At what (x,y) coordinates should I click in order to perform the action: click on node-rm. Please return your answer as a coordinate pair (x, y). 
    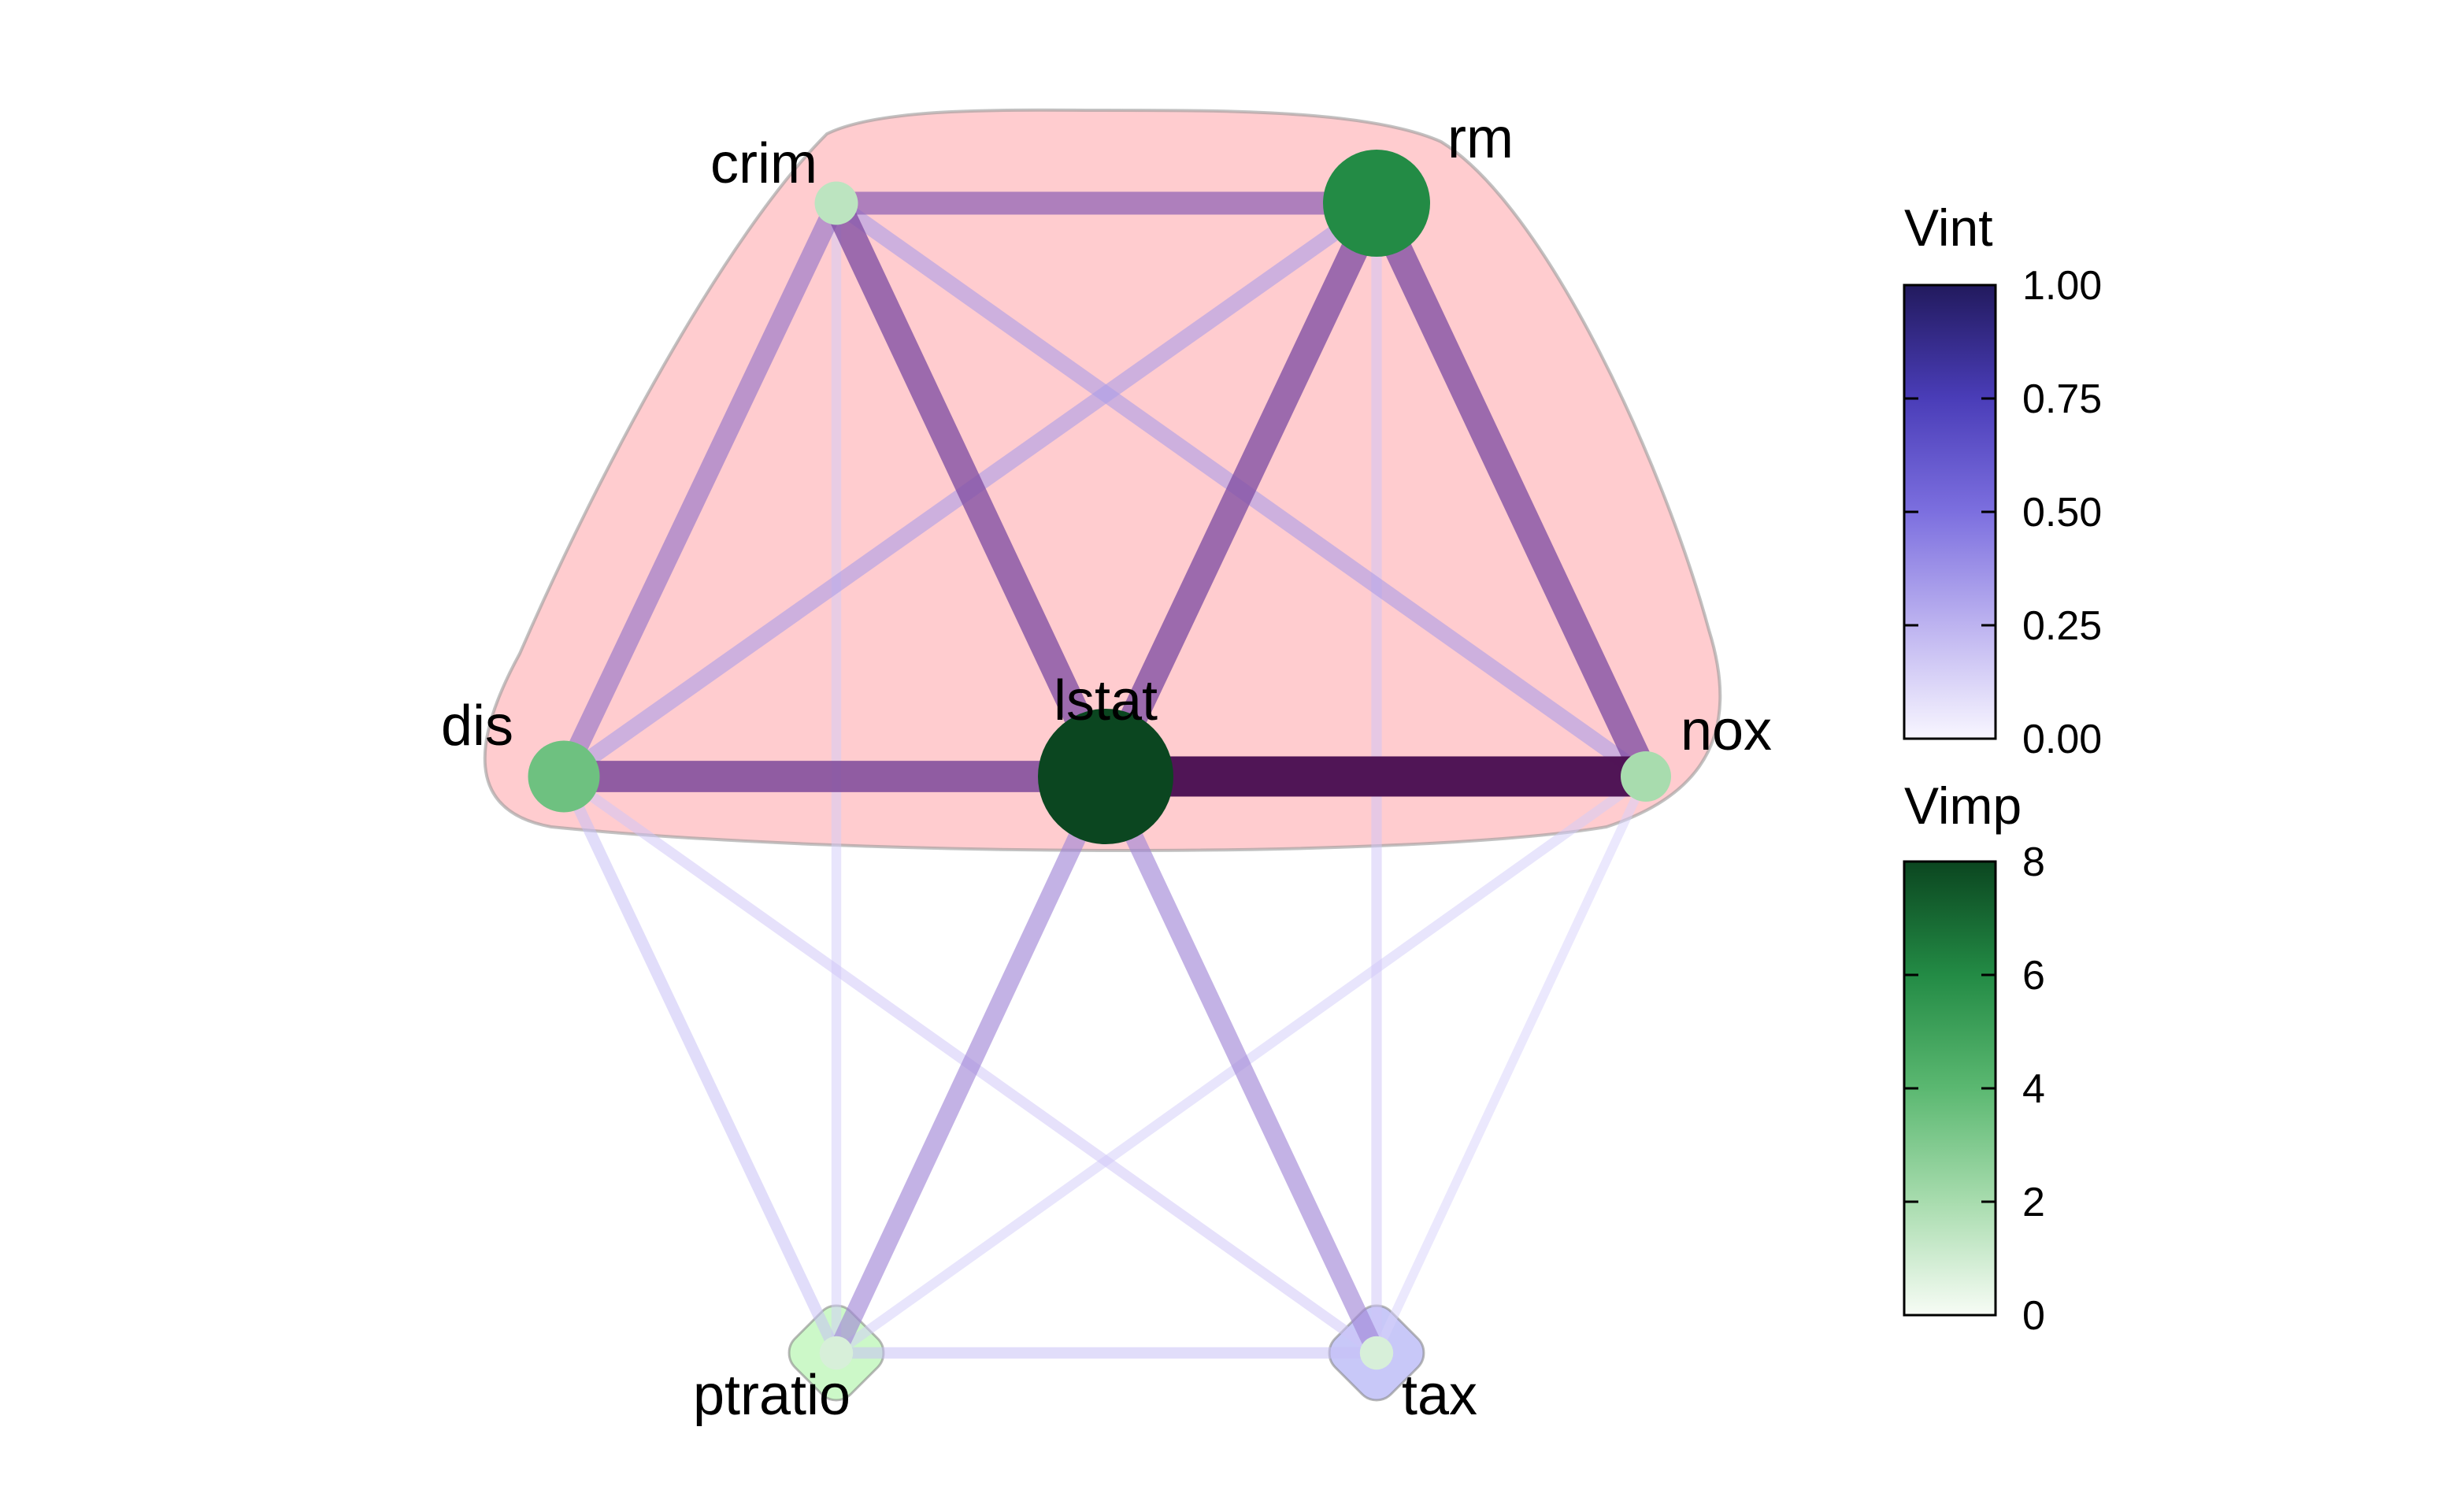
    Looking at the image, I should click on (1376, 203).